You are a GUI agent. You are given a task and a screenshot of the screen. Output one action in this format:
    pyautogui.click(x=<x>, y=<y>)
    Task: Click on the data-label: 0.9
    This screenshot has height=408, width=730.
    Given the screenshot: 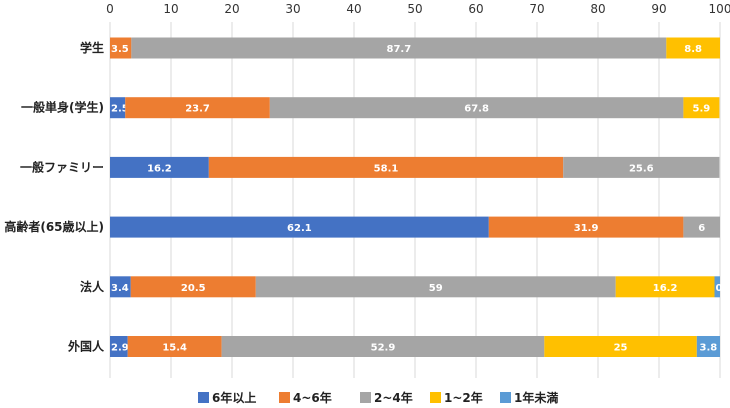 What is the action you would take?
    pyautogui.click(x=723, y=288)
    